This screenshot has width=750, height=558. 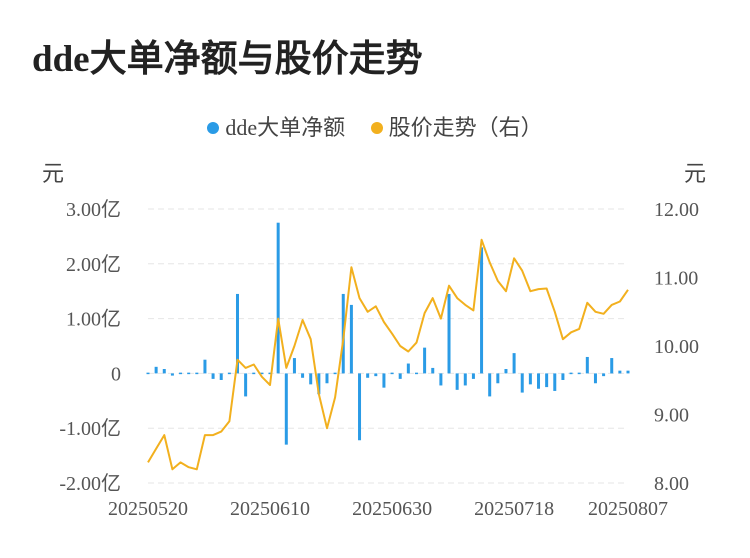 What do you see at coordinates (676, 347) in the screenshot?
I see `y-right-tick-label: 10.00` at bounding box center [676, 347].